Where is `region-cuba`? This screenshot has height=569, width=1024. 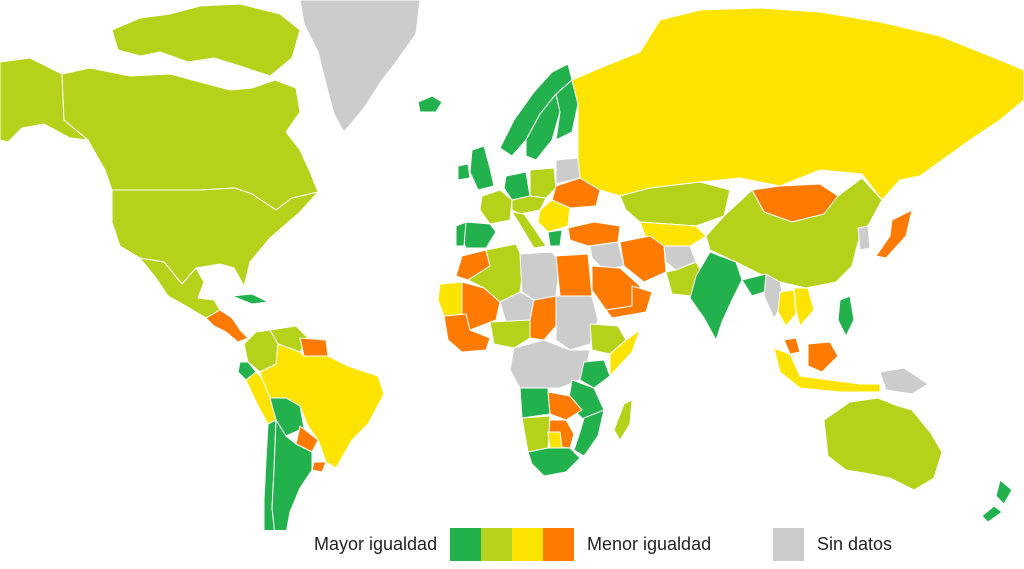
region-cuba is located at coordinates (250, 299).